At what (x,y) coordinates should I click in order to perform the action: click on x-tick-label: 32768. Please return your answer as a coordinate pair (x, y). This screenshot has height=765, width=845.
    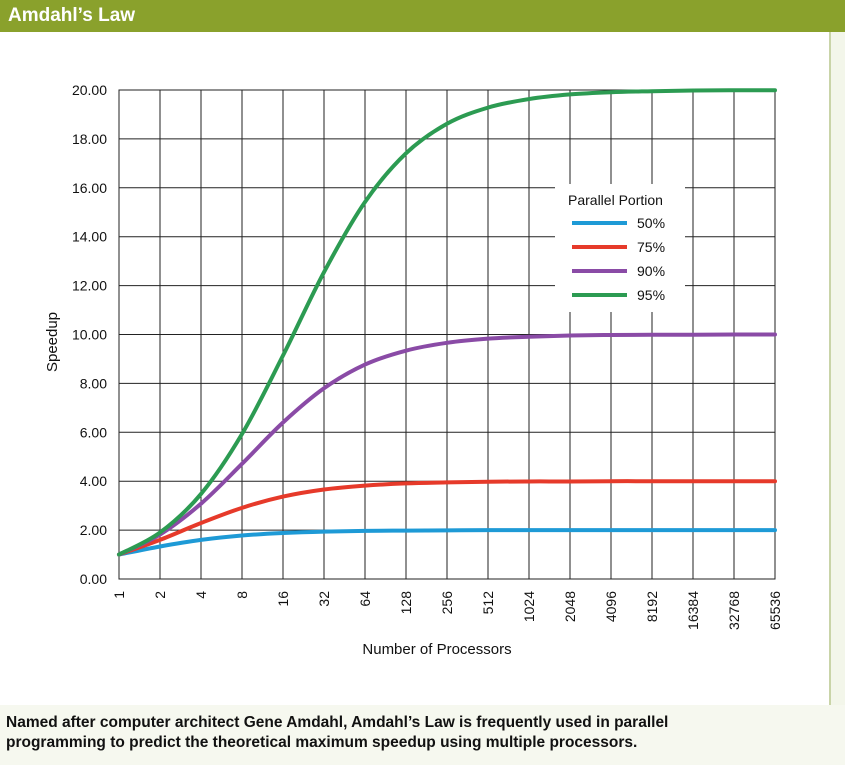
    Looking at the image, I should click on (734, 610).